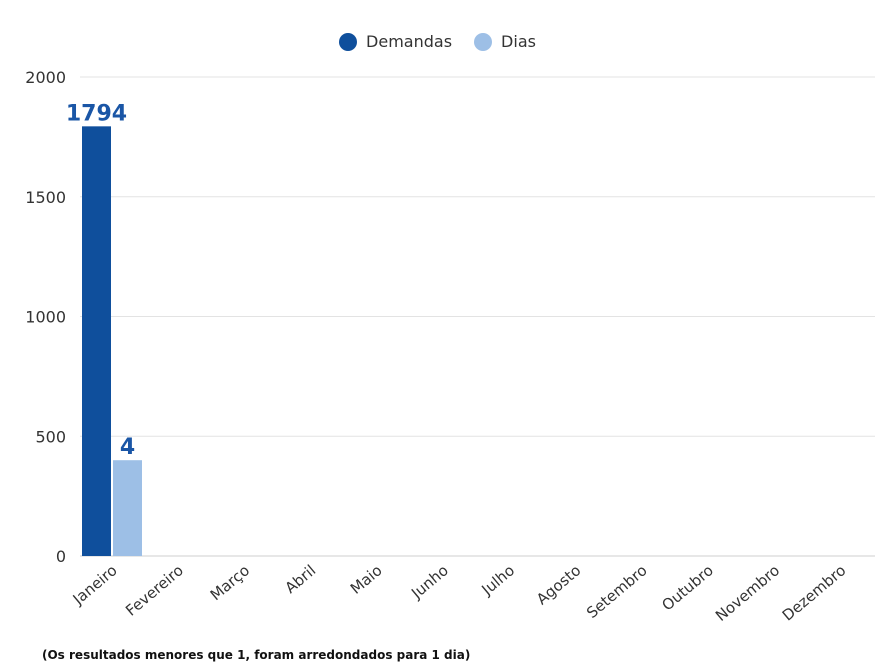 The width and height of the screenshot is (875, 672). What do you see at coordinates (687, 587) in the screenshot?
I see `x-tick-label: Outubro` at bounding box center [687, 587].